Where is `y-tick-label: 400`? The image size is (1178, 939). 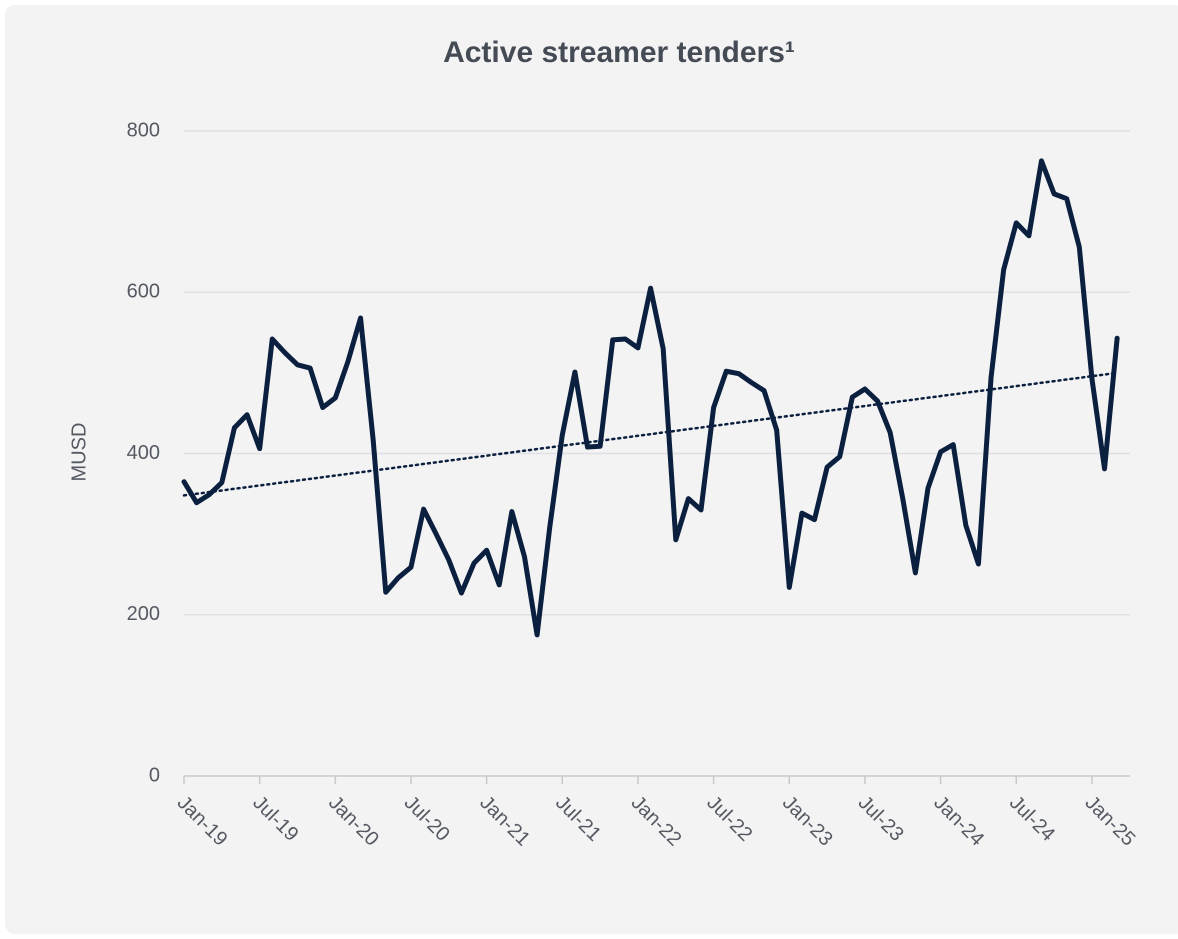 y-tick-label: 400 is located at coordinates (143, 453).